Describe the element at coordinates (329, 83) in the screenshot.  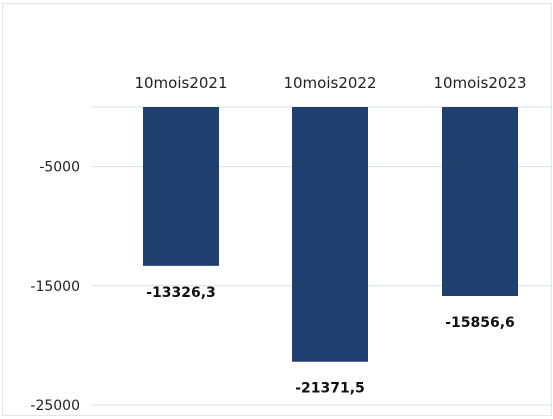
I see `category-label: 10mois2022` at that location.